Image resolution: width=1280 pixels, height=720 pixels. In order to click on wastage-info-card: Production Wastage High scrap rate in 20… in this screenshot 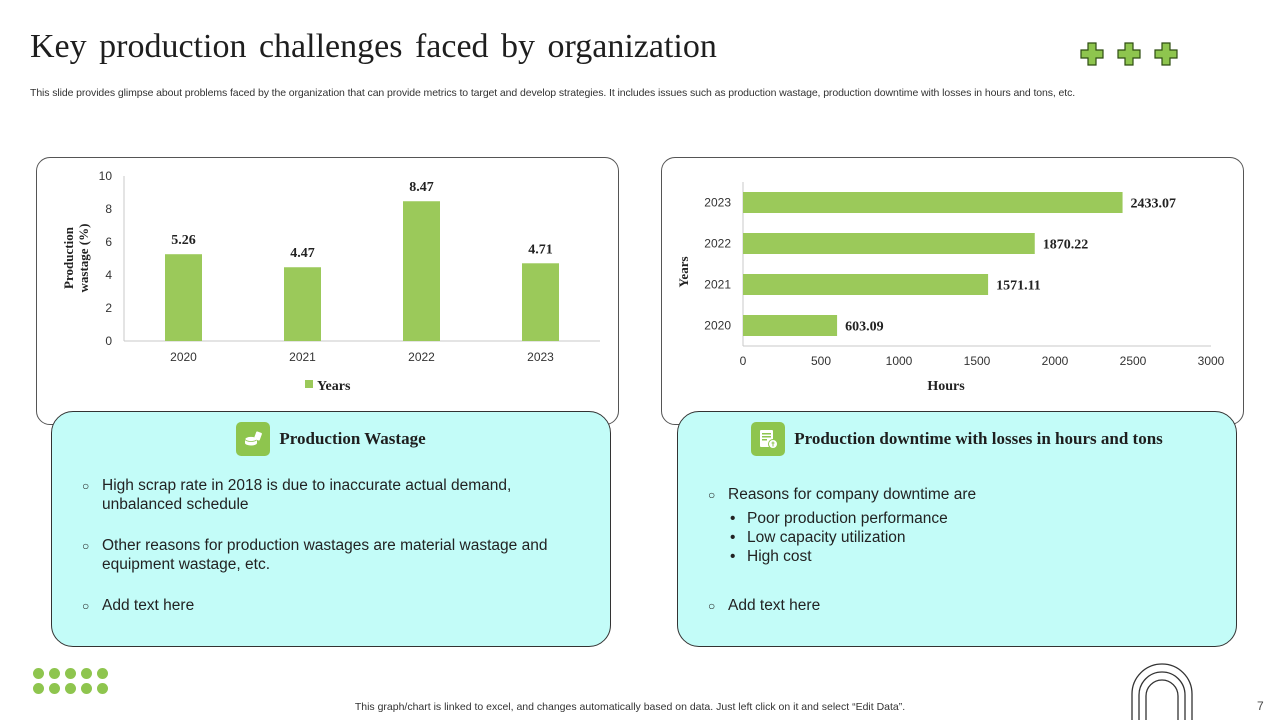, I will do `click(331, 529)`.